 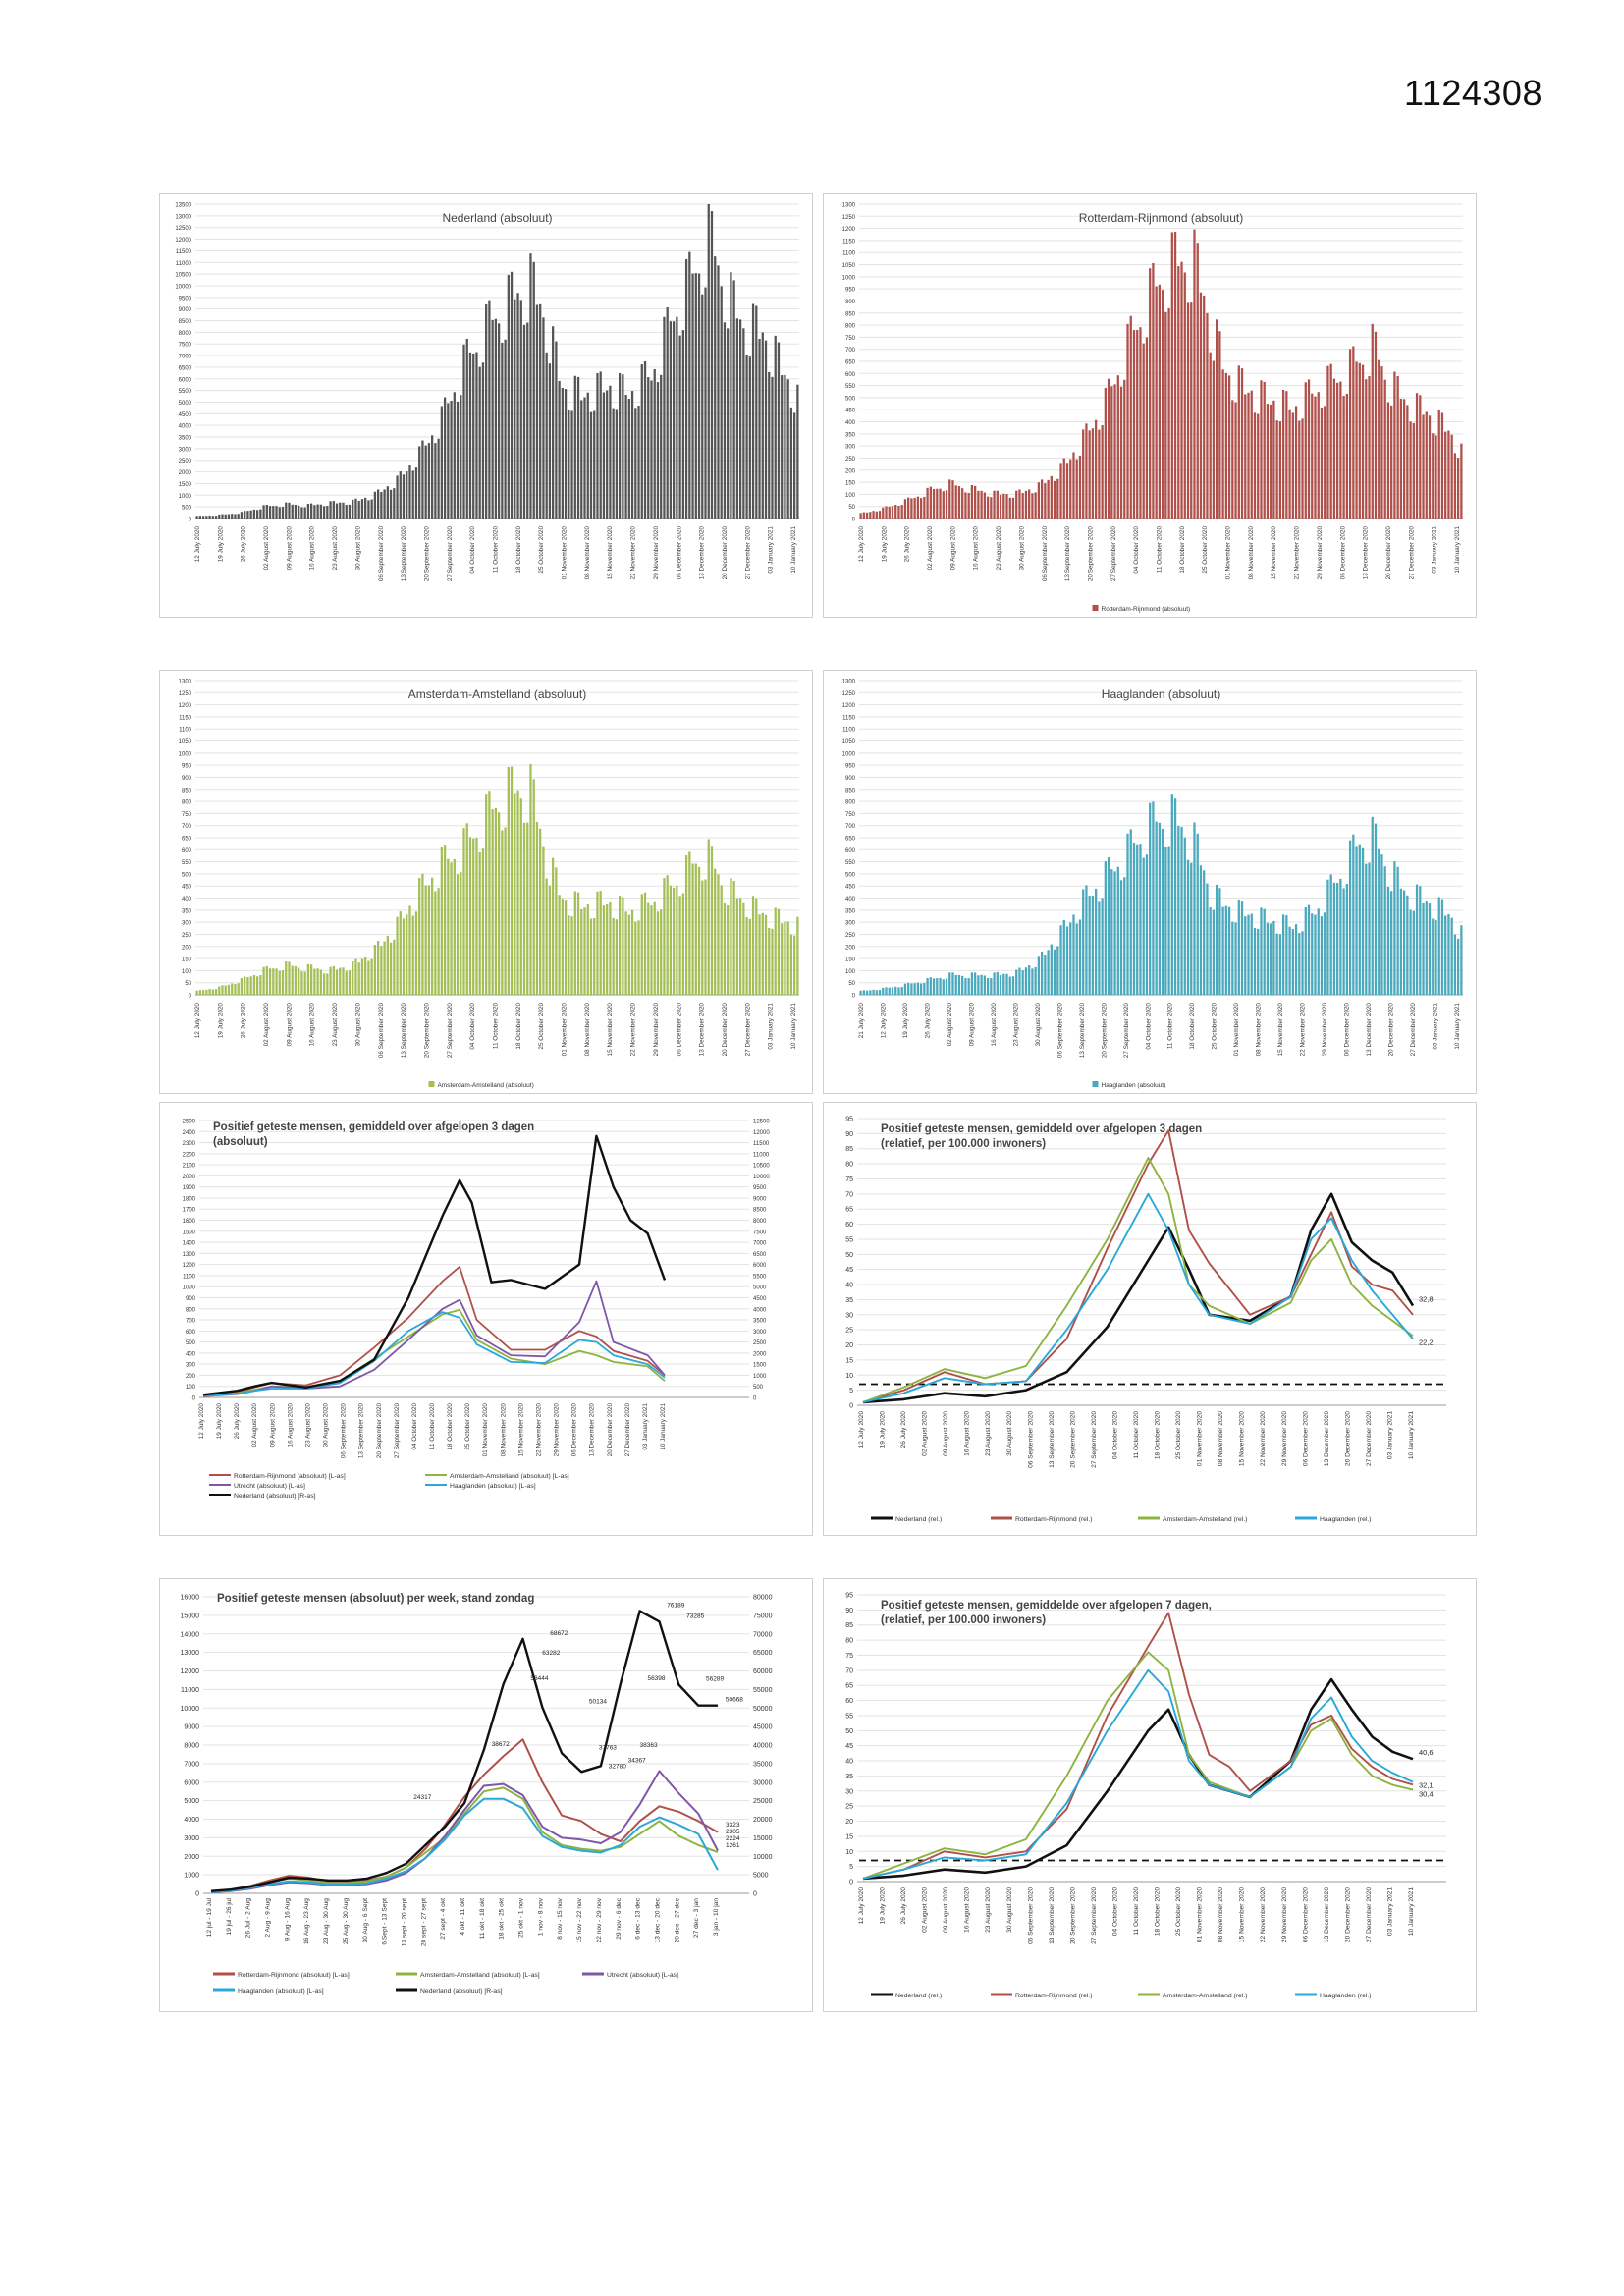 I want to click on x-tick-label: 13 dec - 20 dec, so click(x=657, y=1919).